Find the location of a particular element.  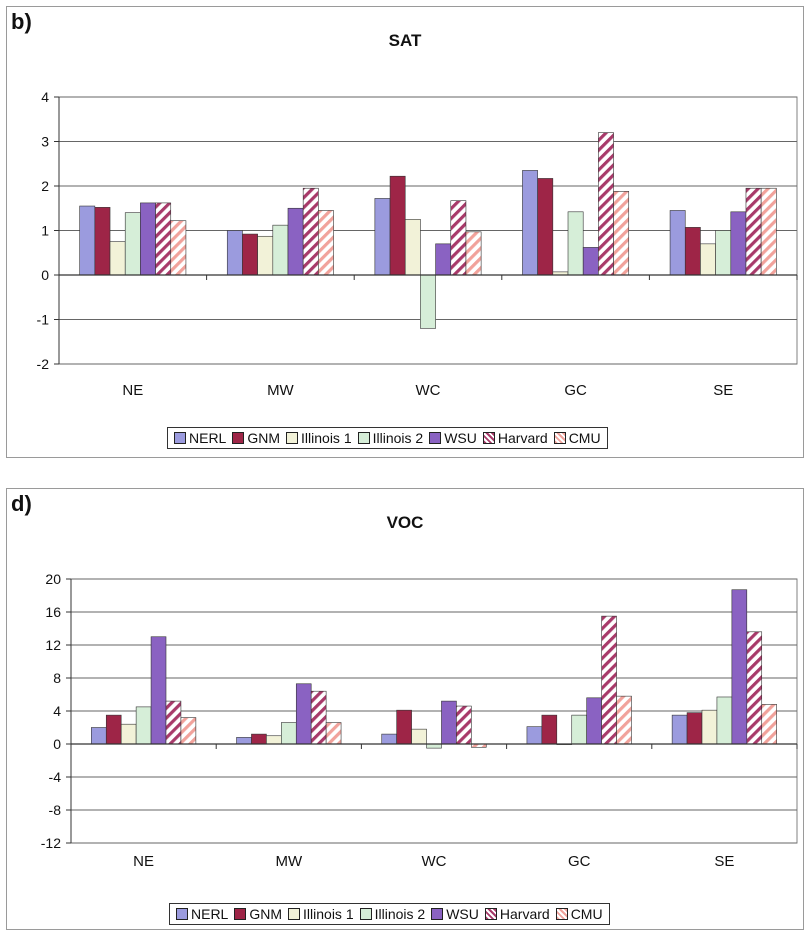

y-tick-label: -12 is located at coordinates (51, 843).